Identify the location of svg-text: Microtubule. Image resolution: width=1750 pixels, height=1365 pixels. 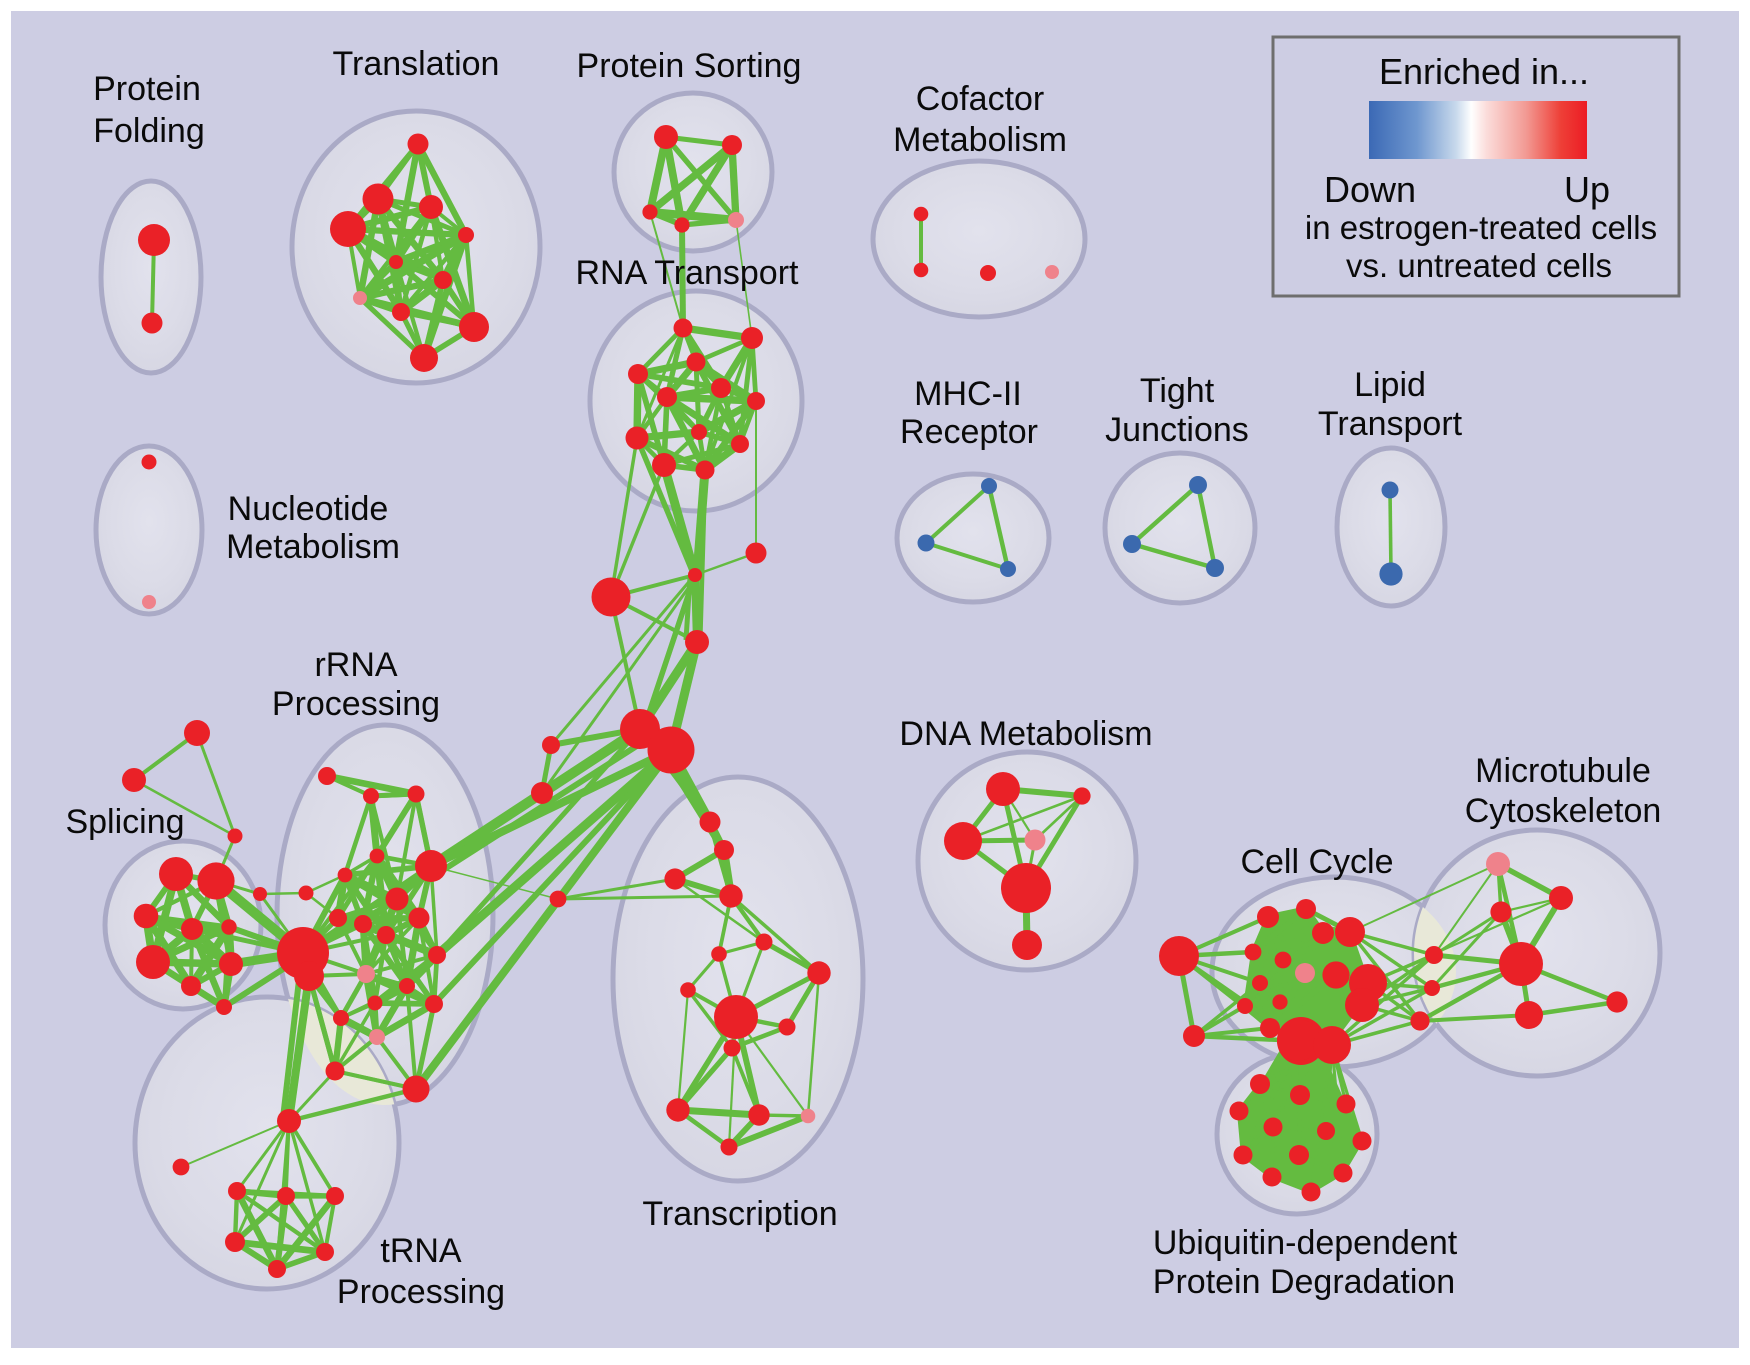
(1563, 771).